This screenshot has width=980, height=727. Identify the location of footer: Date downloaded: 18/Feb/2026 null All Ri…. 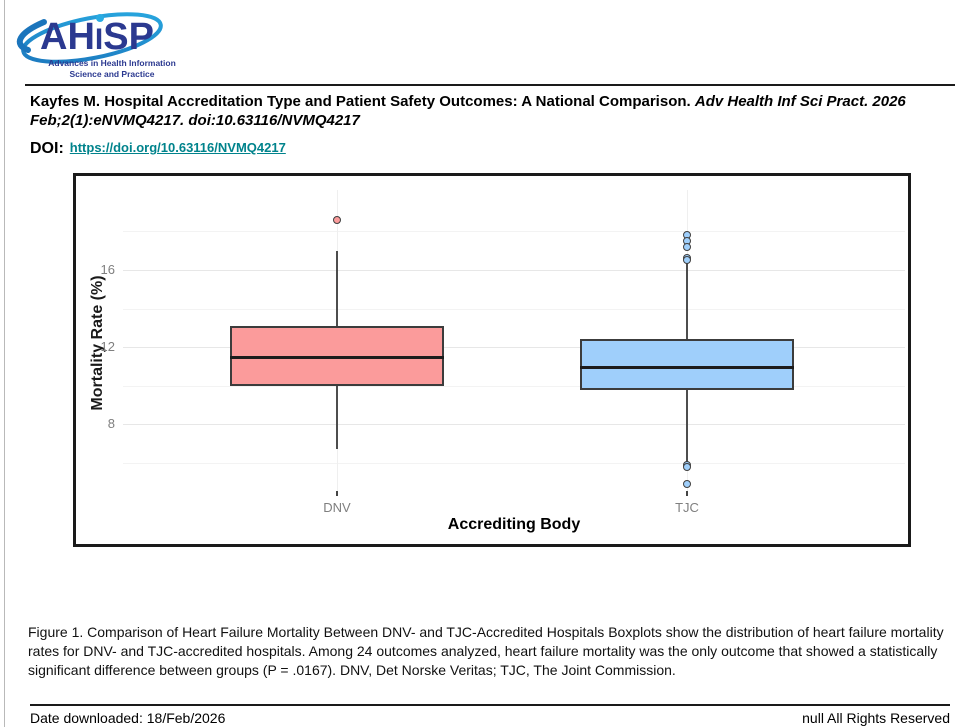
(490, 718).